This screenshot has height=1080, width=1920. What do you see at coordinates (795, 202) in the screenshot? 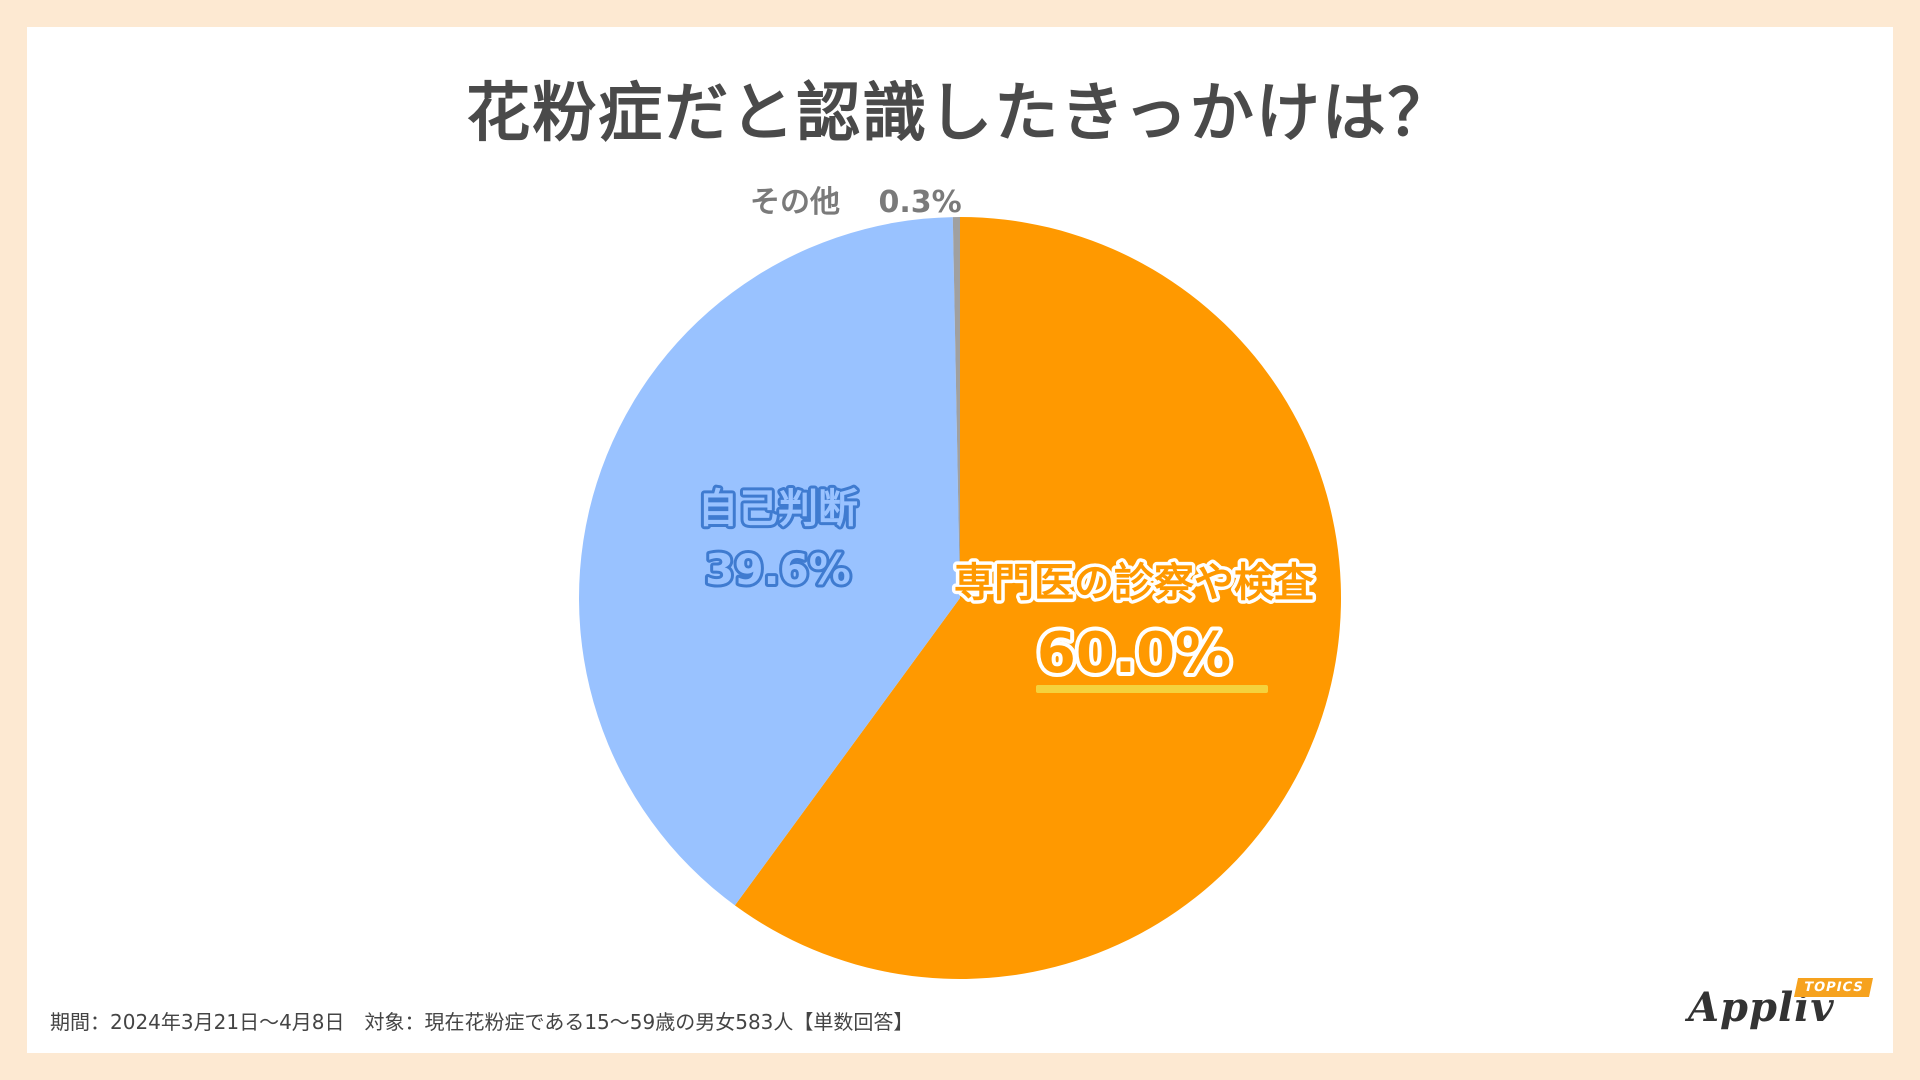
I see `label-other-name: その他` at bounding box center [795, 202].